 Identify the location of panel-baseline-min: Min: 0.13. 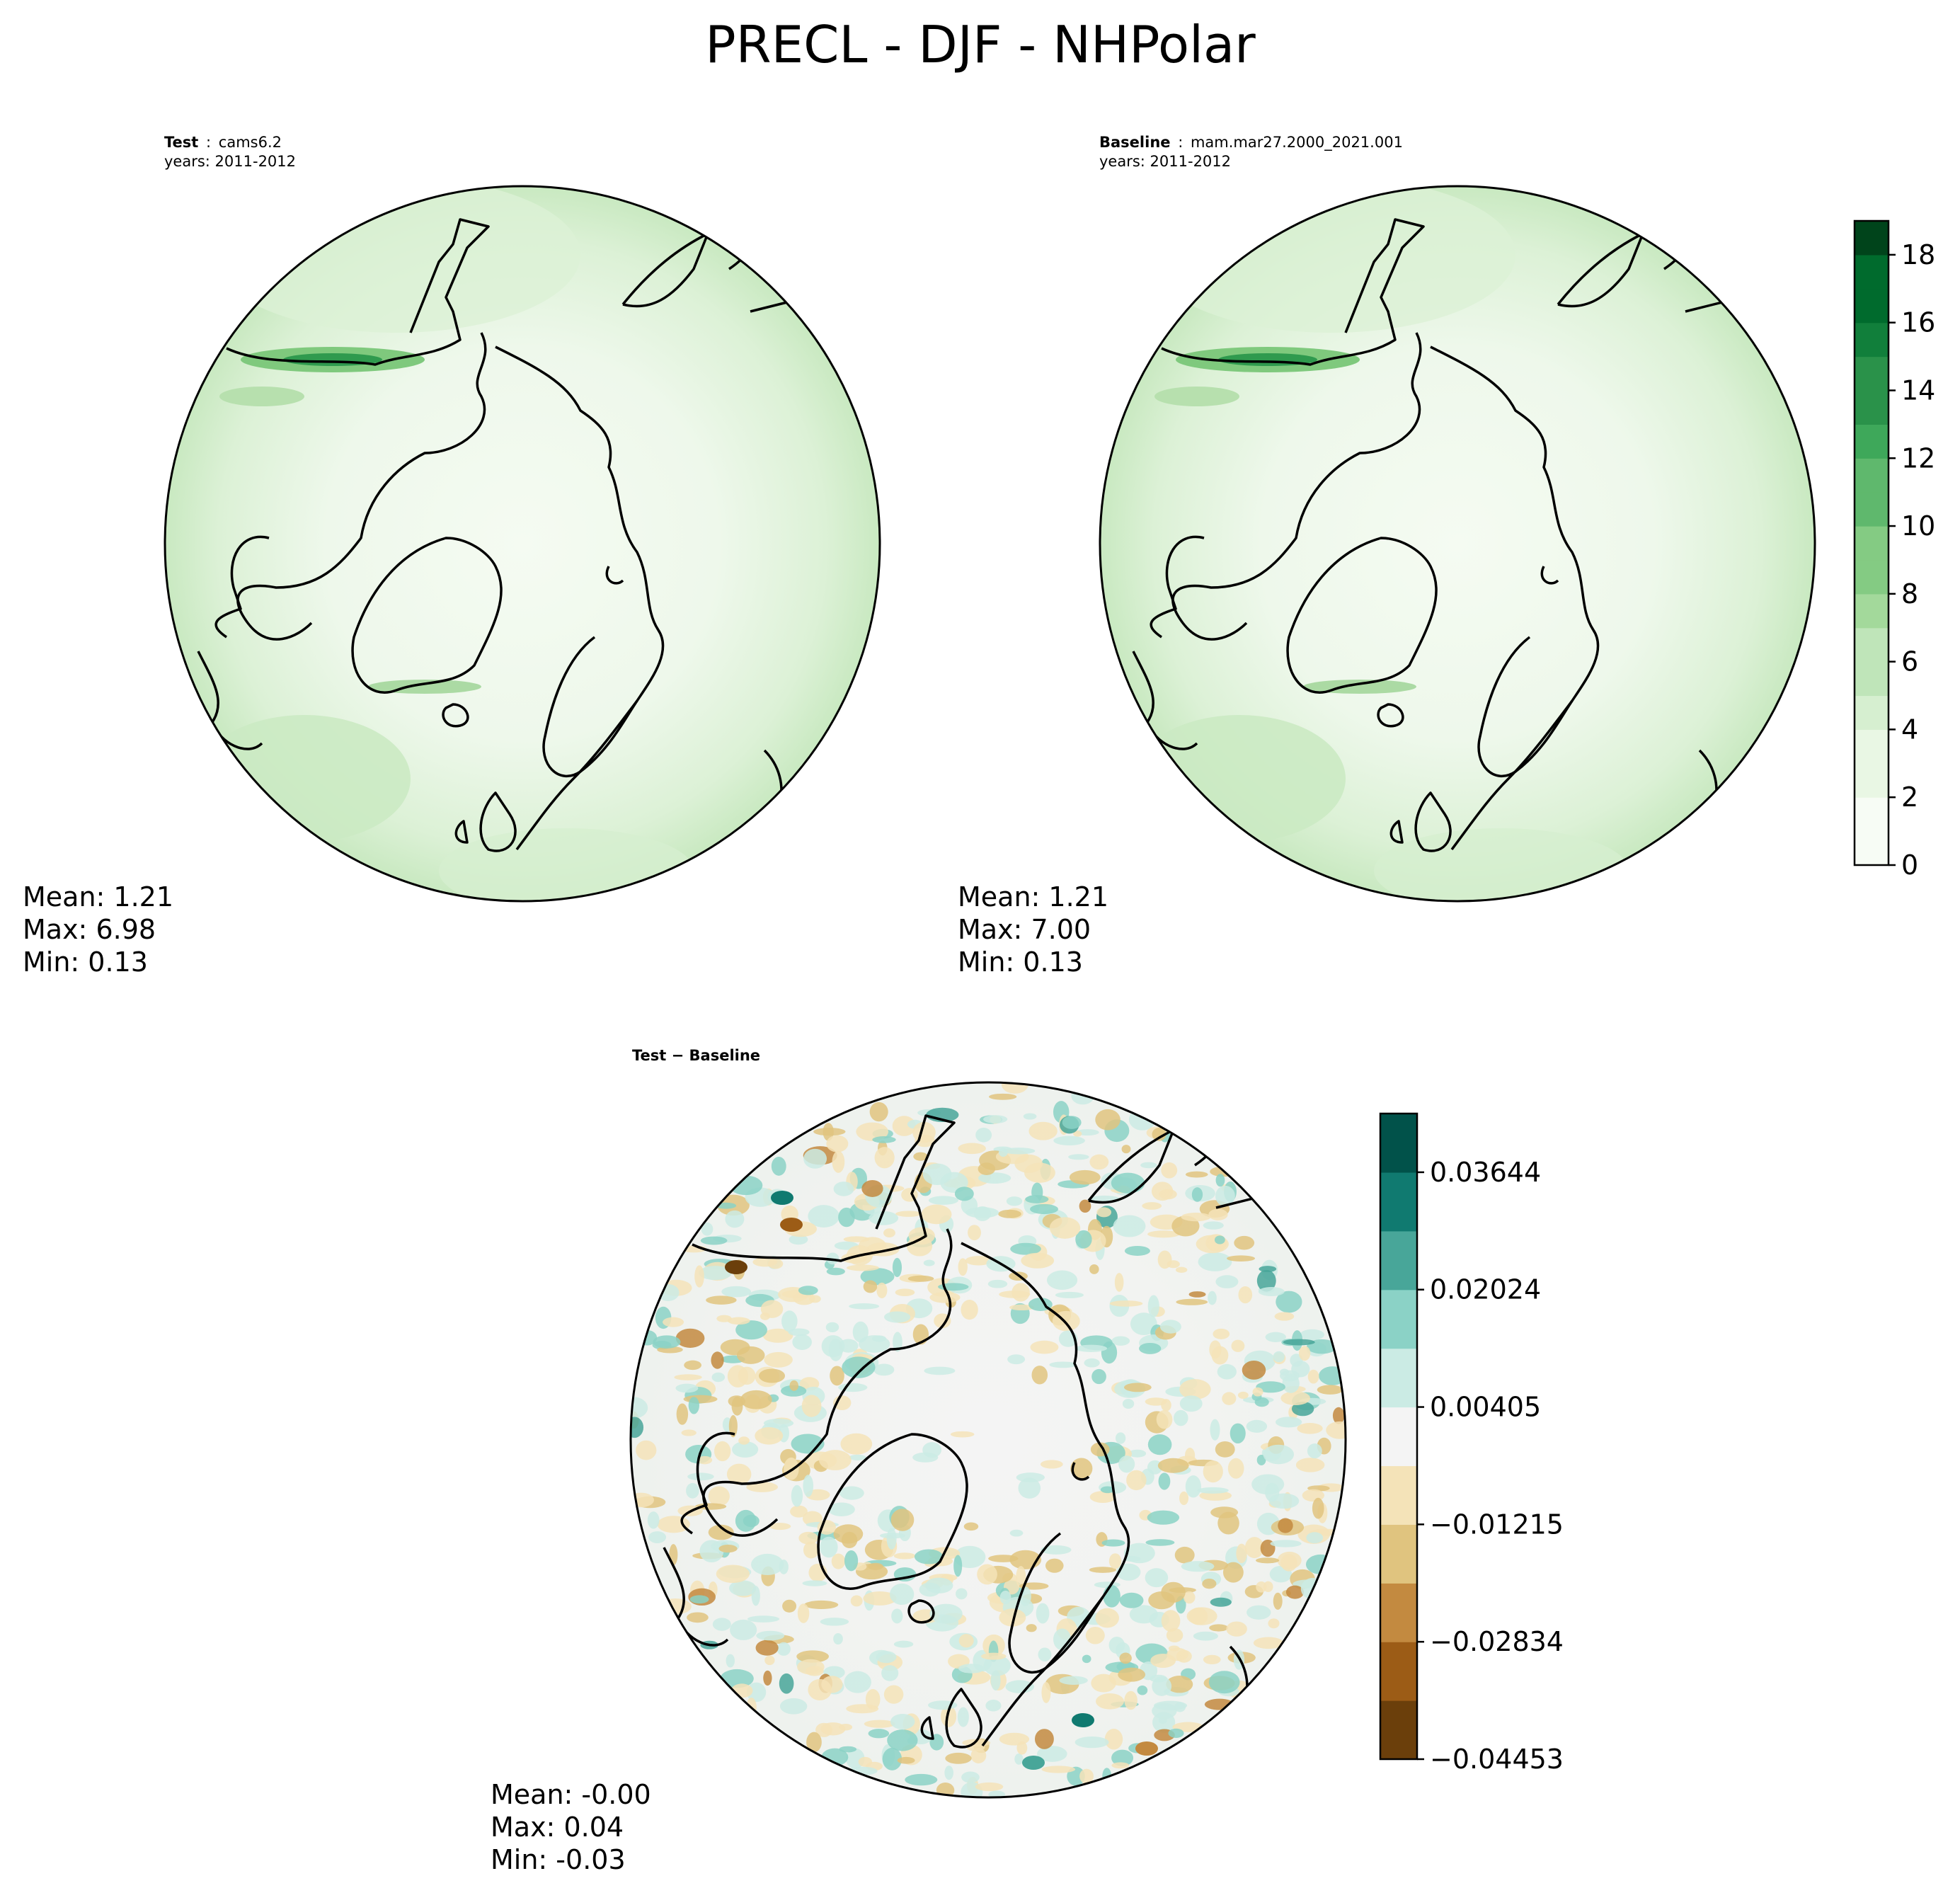
(1020, 962).